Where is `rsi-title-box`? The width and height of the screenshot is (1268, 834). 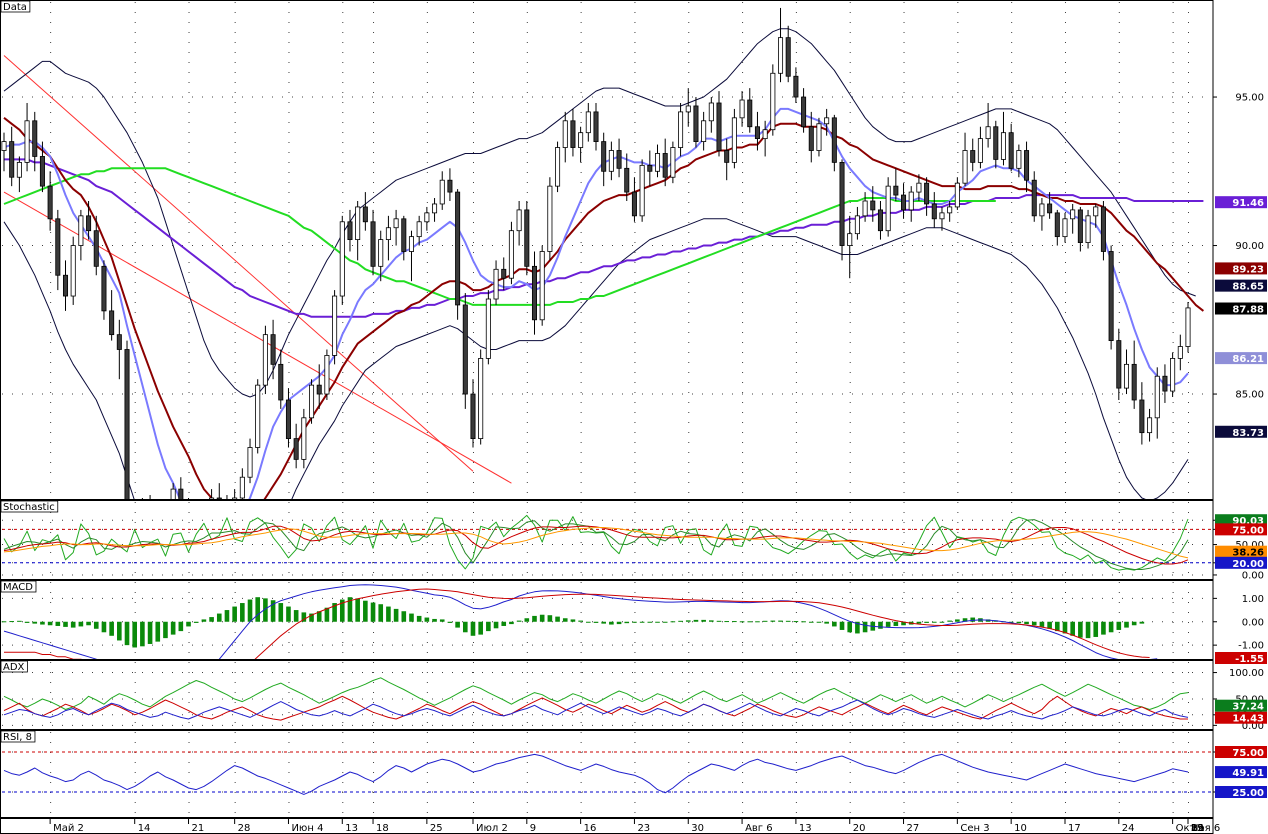
rsi-title-box is located at coordinates (18, 736).